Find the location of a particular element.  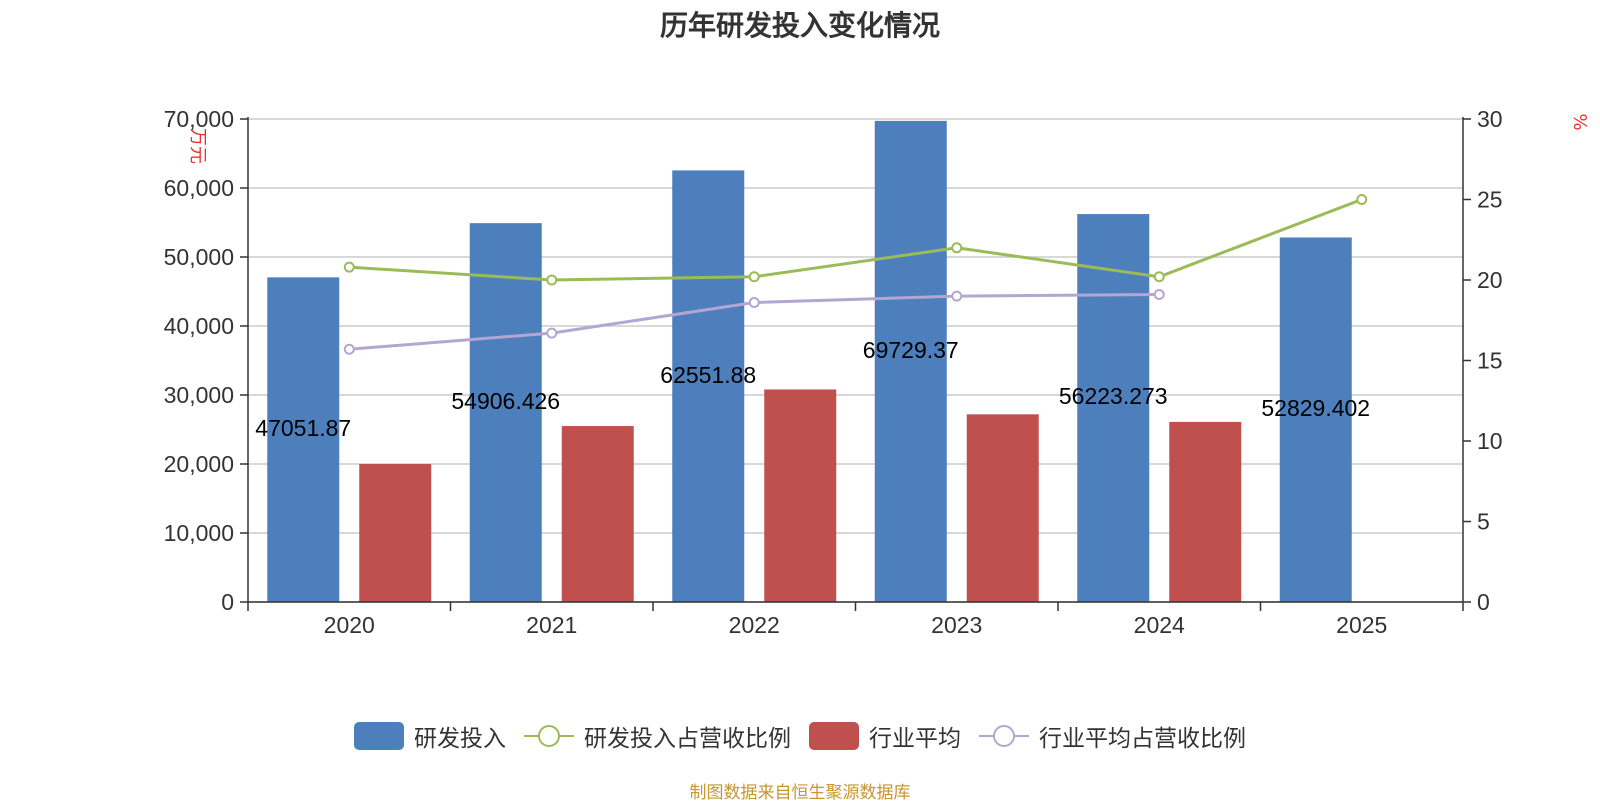

source-note: 制图数据来自恒生聚源数据库 is located at coordinates (800, 792).